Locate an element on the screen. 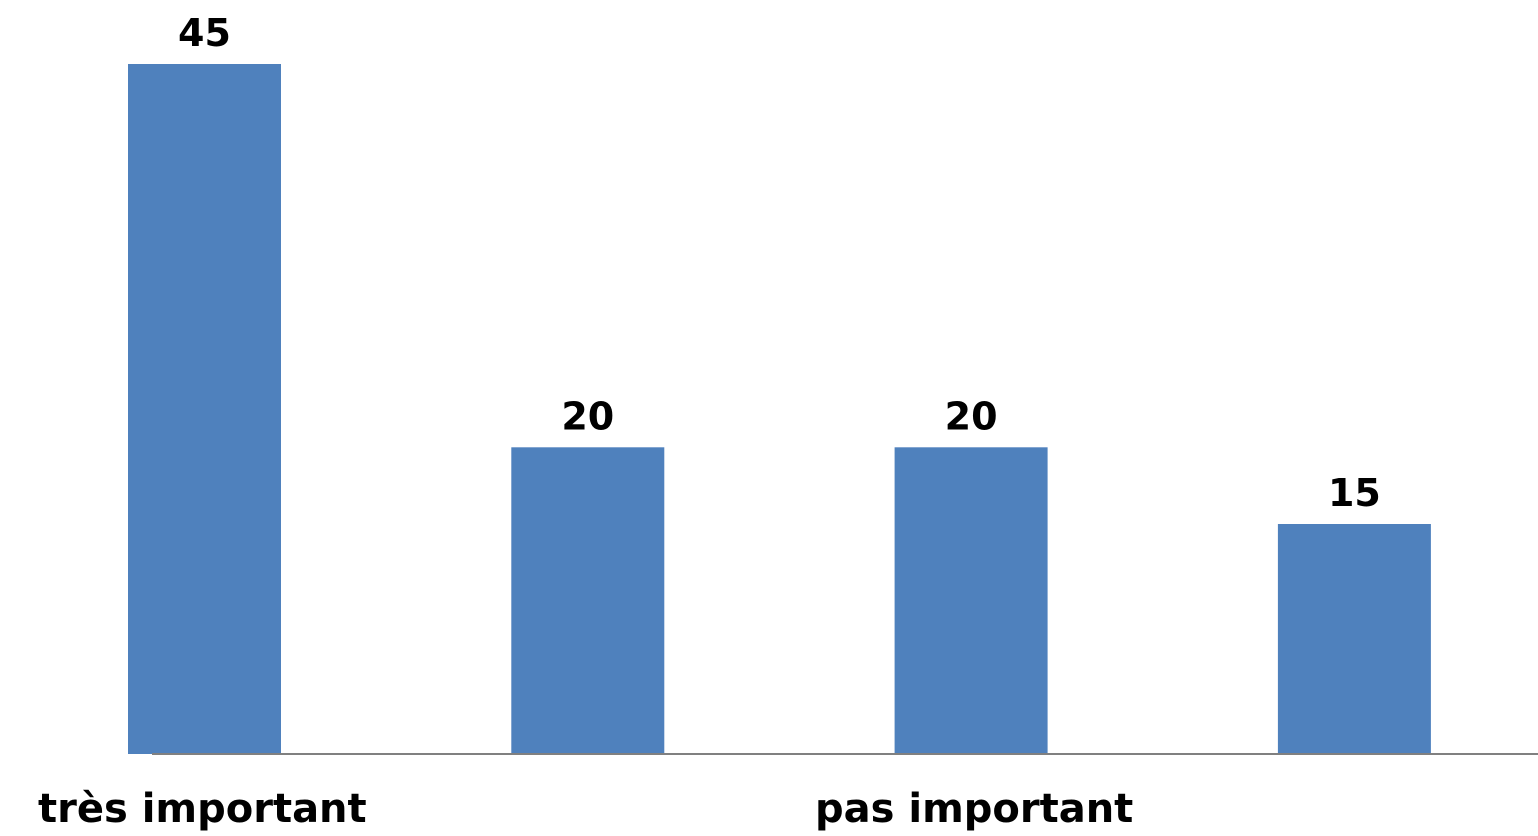  data-label-1: 20 is located at coordinates (587, 416).